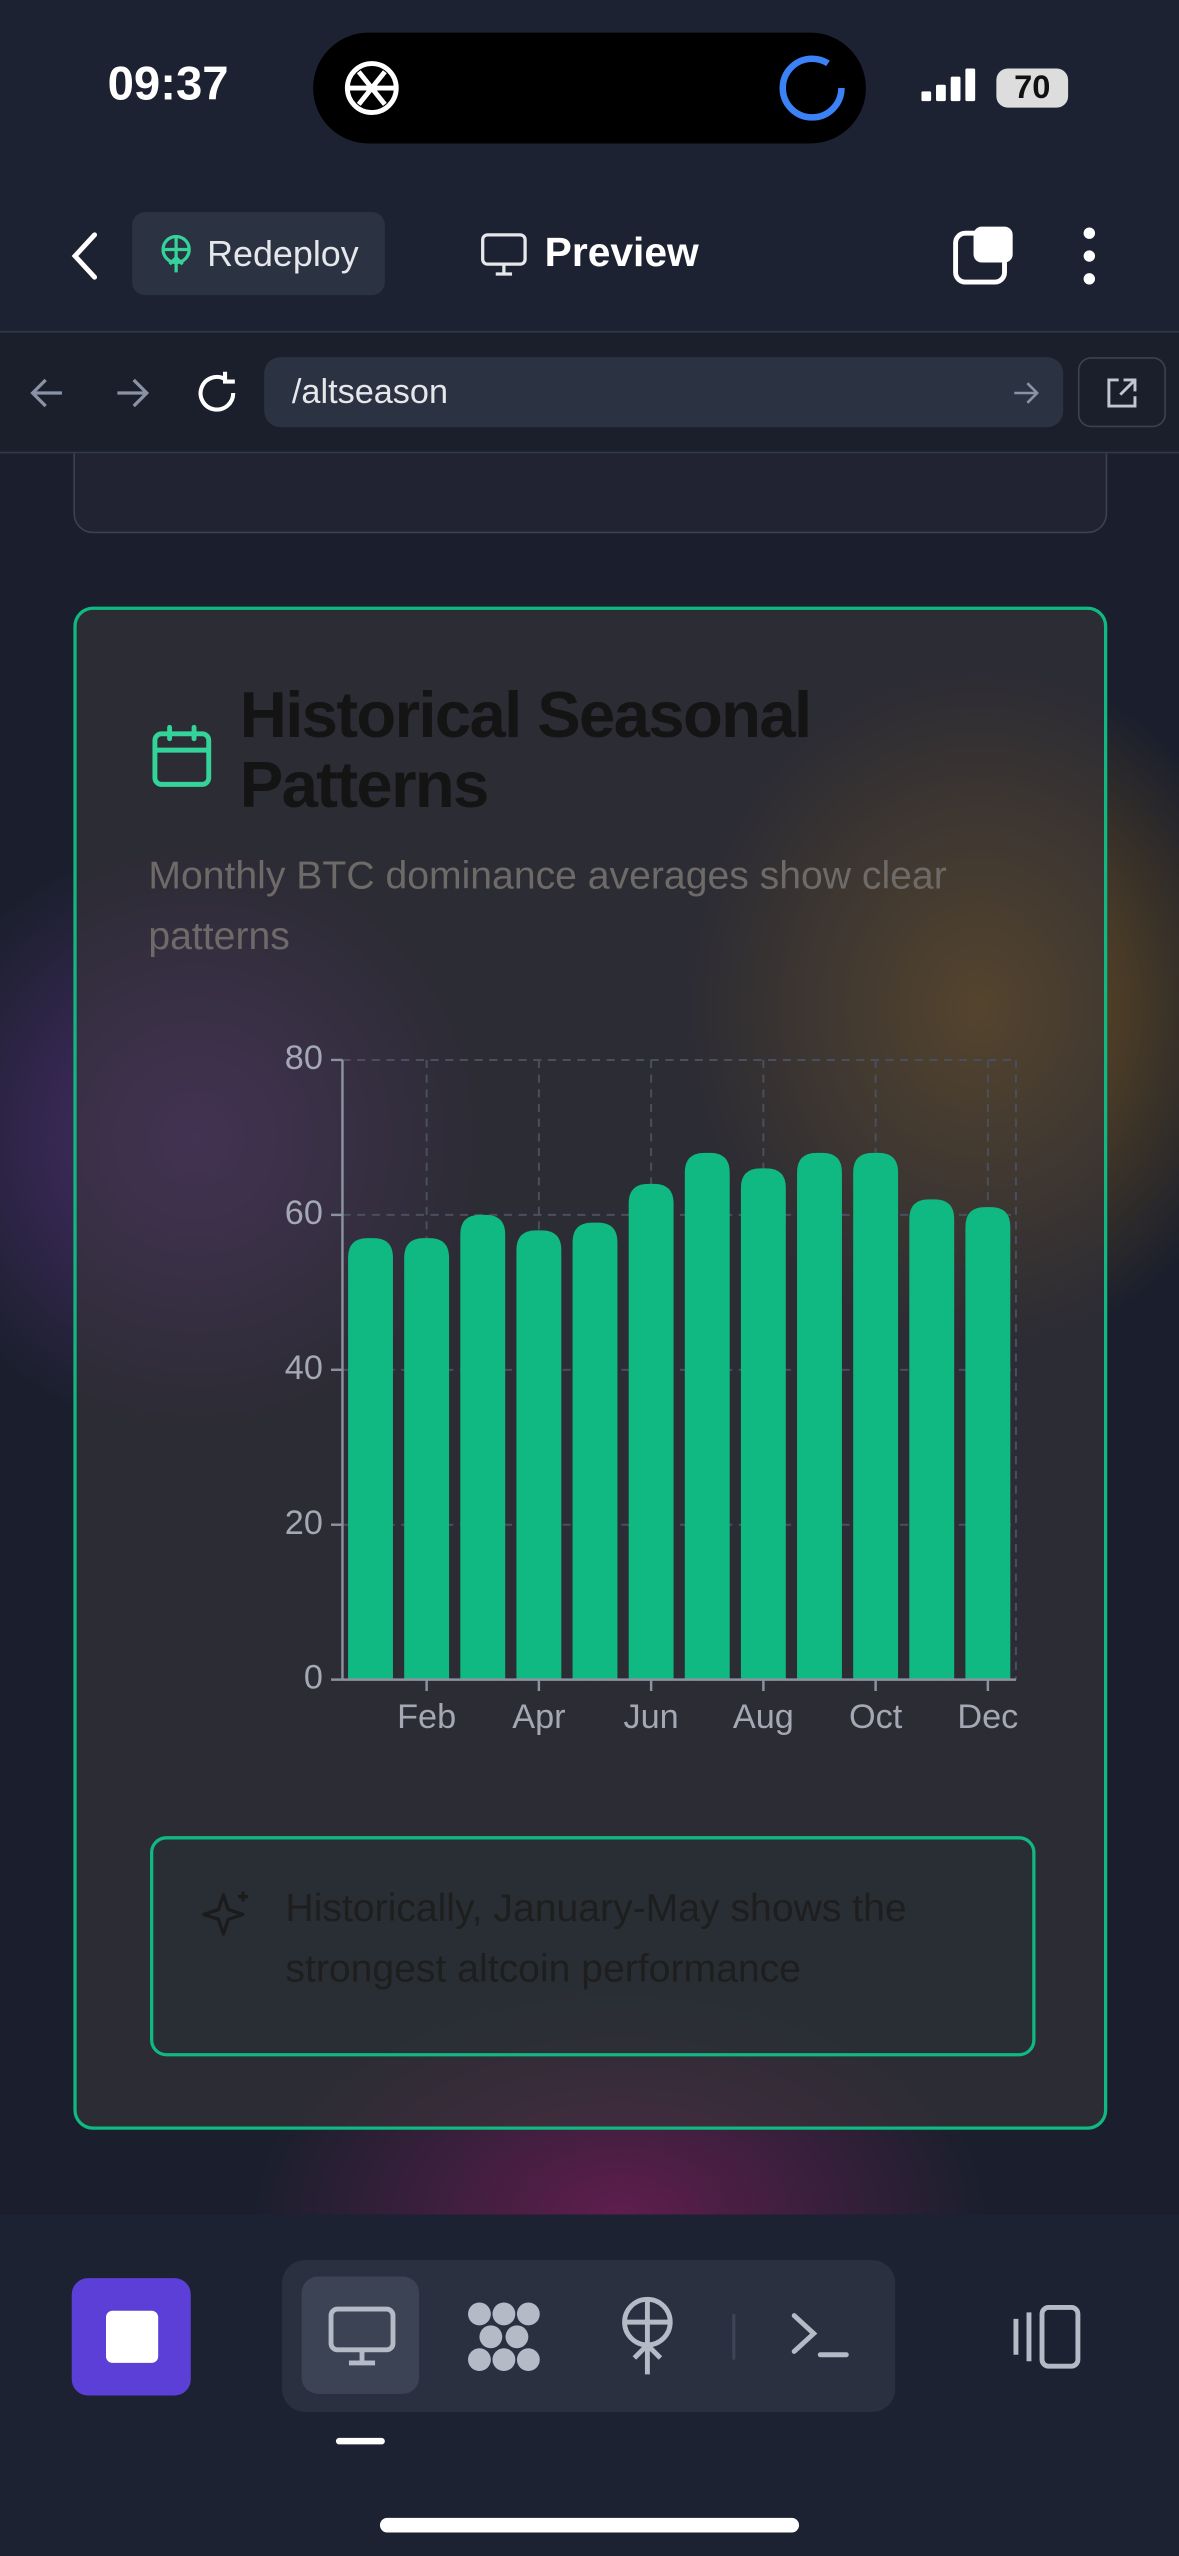  Describe the element at coordinates (504, 254) in the screenshot. I see `preview-icon` at that location.